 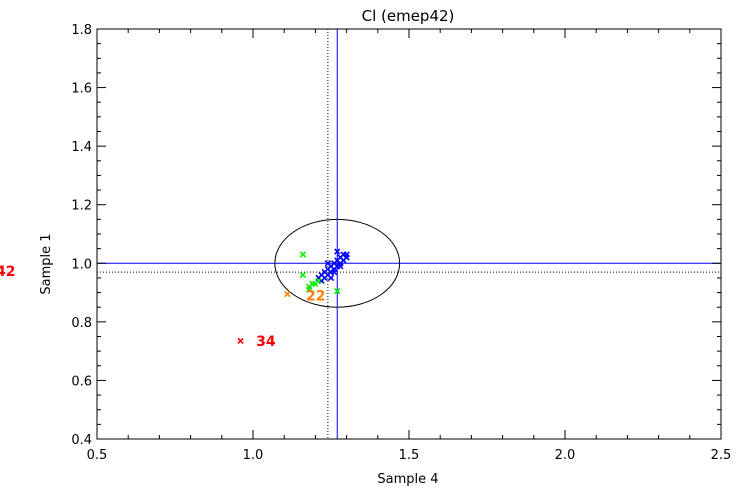 What do you see at coordinates (97, 455) in the screenshot?
I see `x-tick-label: 0.5` at bounding box center [97, 455].